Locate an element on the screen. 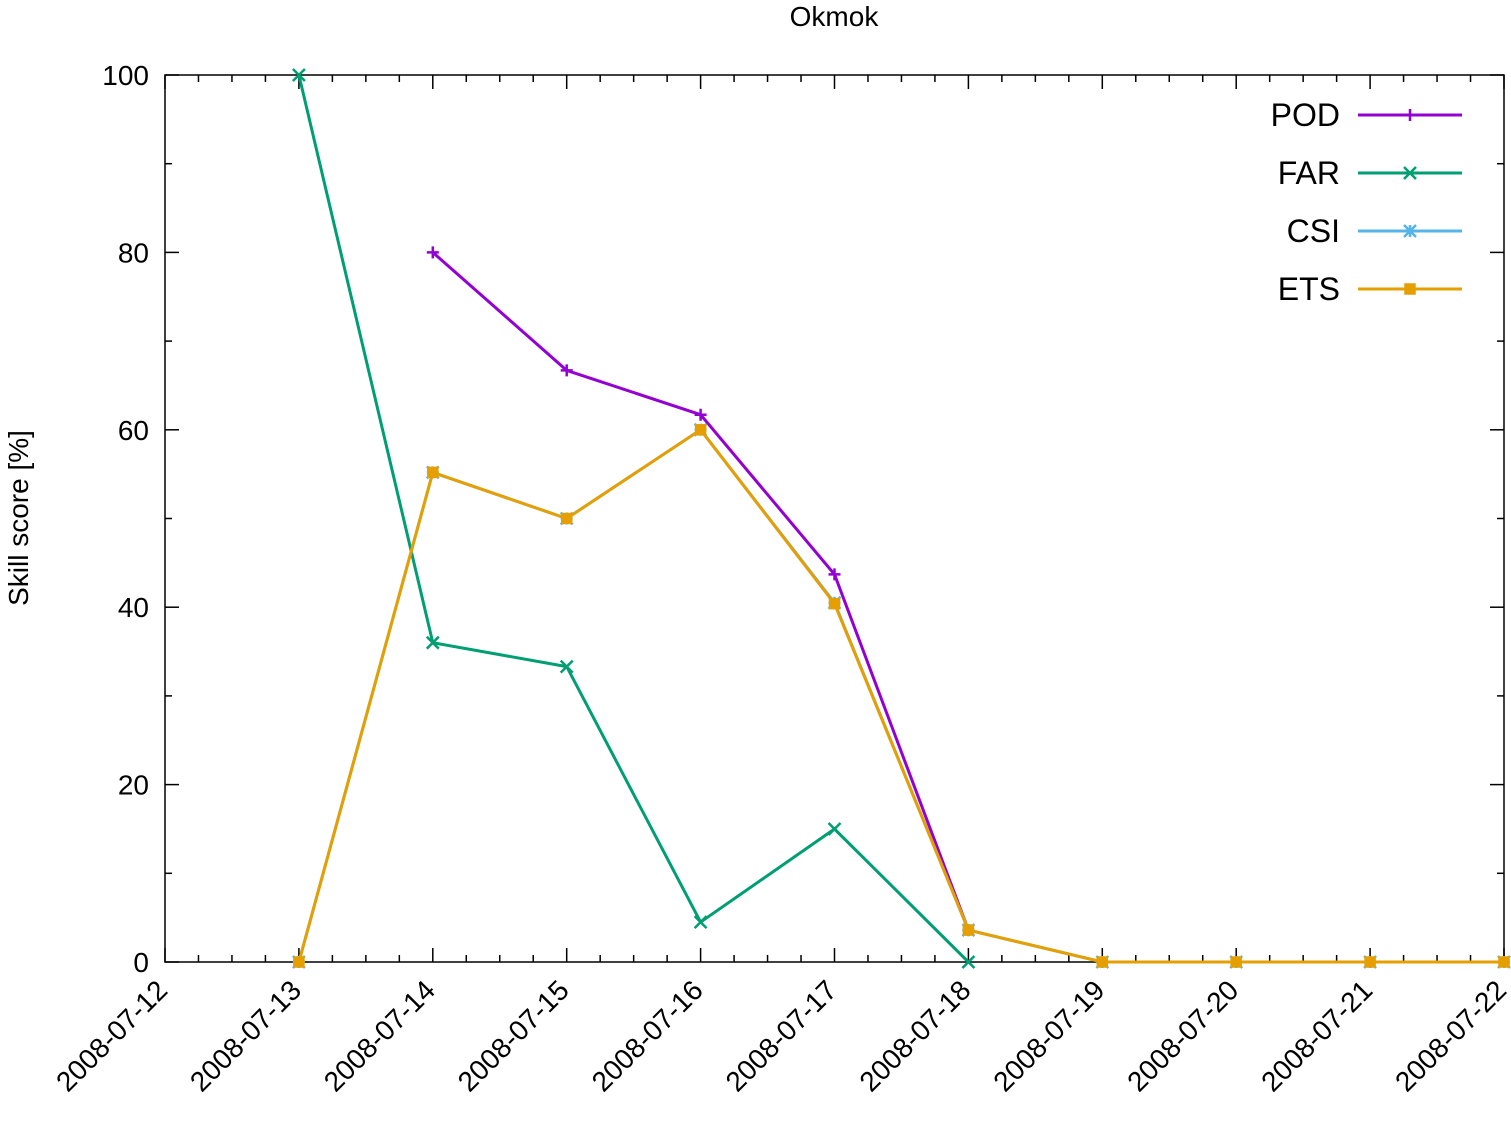 This screenshot has width=1511, height=1126. legend-entry-csi: CSI is located at coordinates (1374, 231).